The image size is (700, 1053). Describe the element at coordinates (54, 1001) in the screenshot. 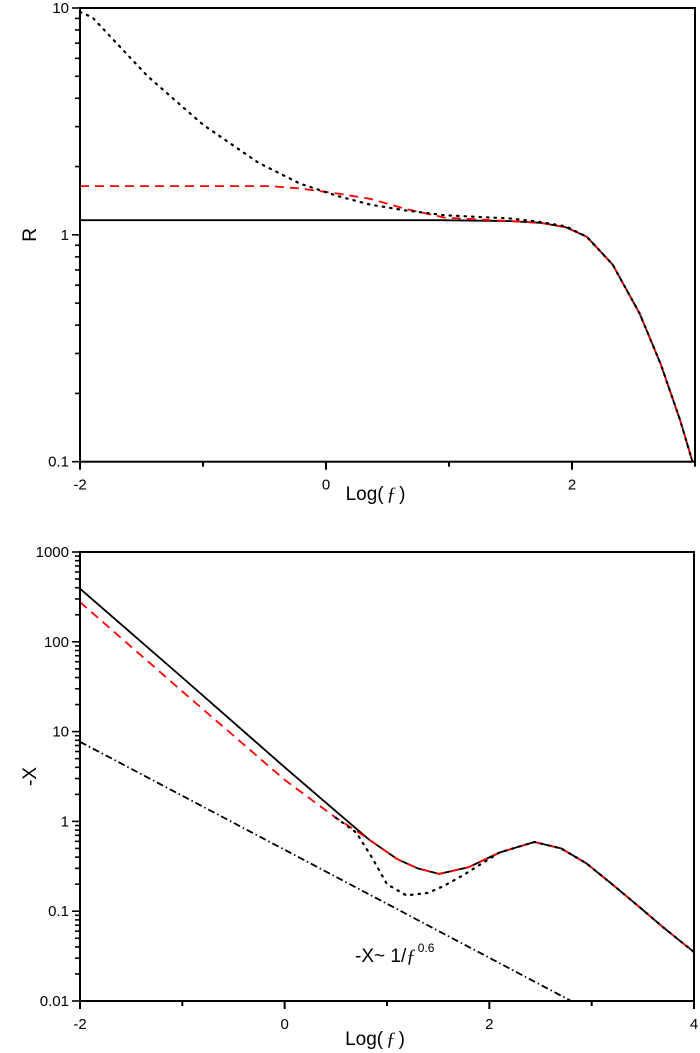

I see `y-tick-label: 0.01` at that location.